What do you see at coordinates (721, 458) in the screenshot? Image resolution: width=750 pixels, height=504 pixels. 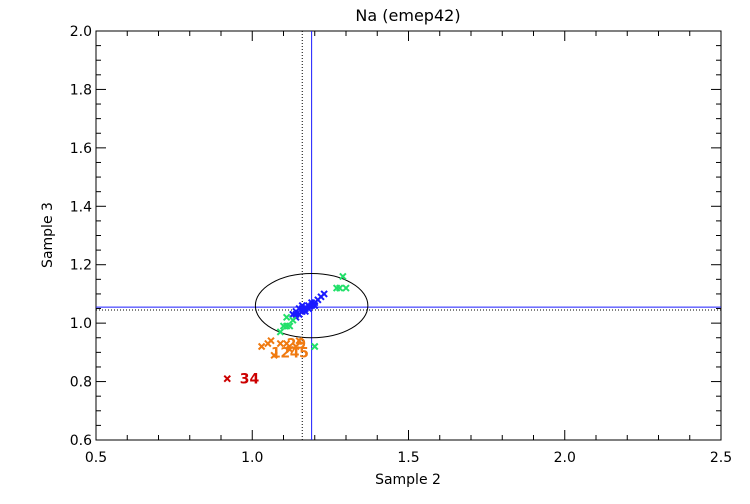 I see `x-tick-label: 2.5` at bounding box center [721, 458].